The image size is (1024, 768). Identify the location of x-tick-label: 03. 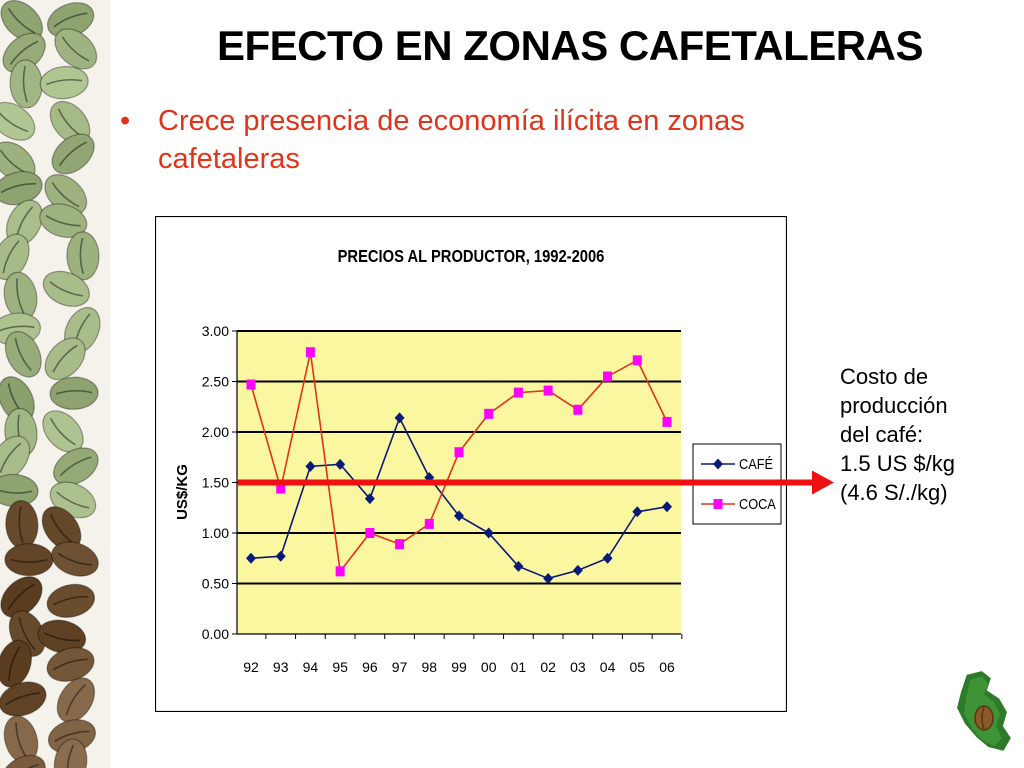
(578, 667).